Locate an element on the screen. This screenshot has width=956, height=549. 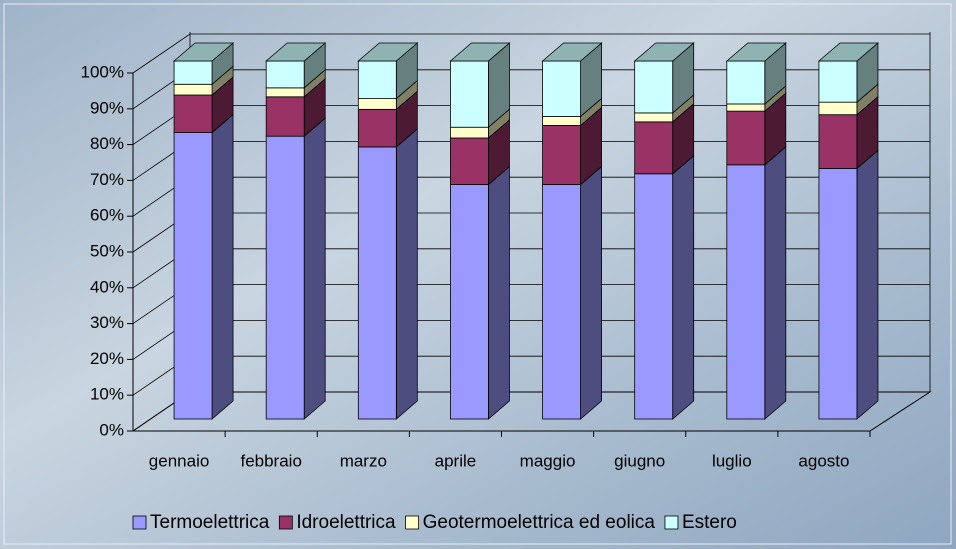
y-tick-label: 10% is located at coordinates (107, 394).